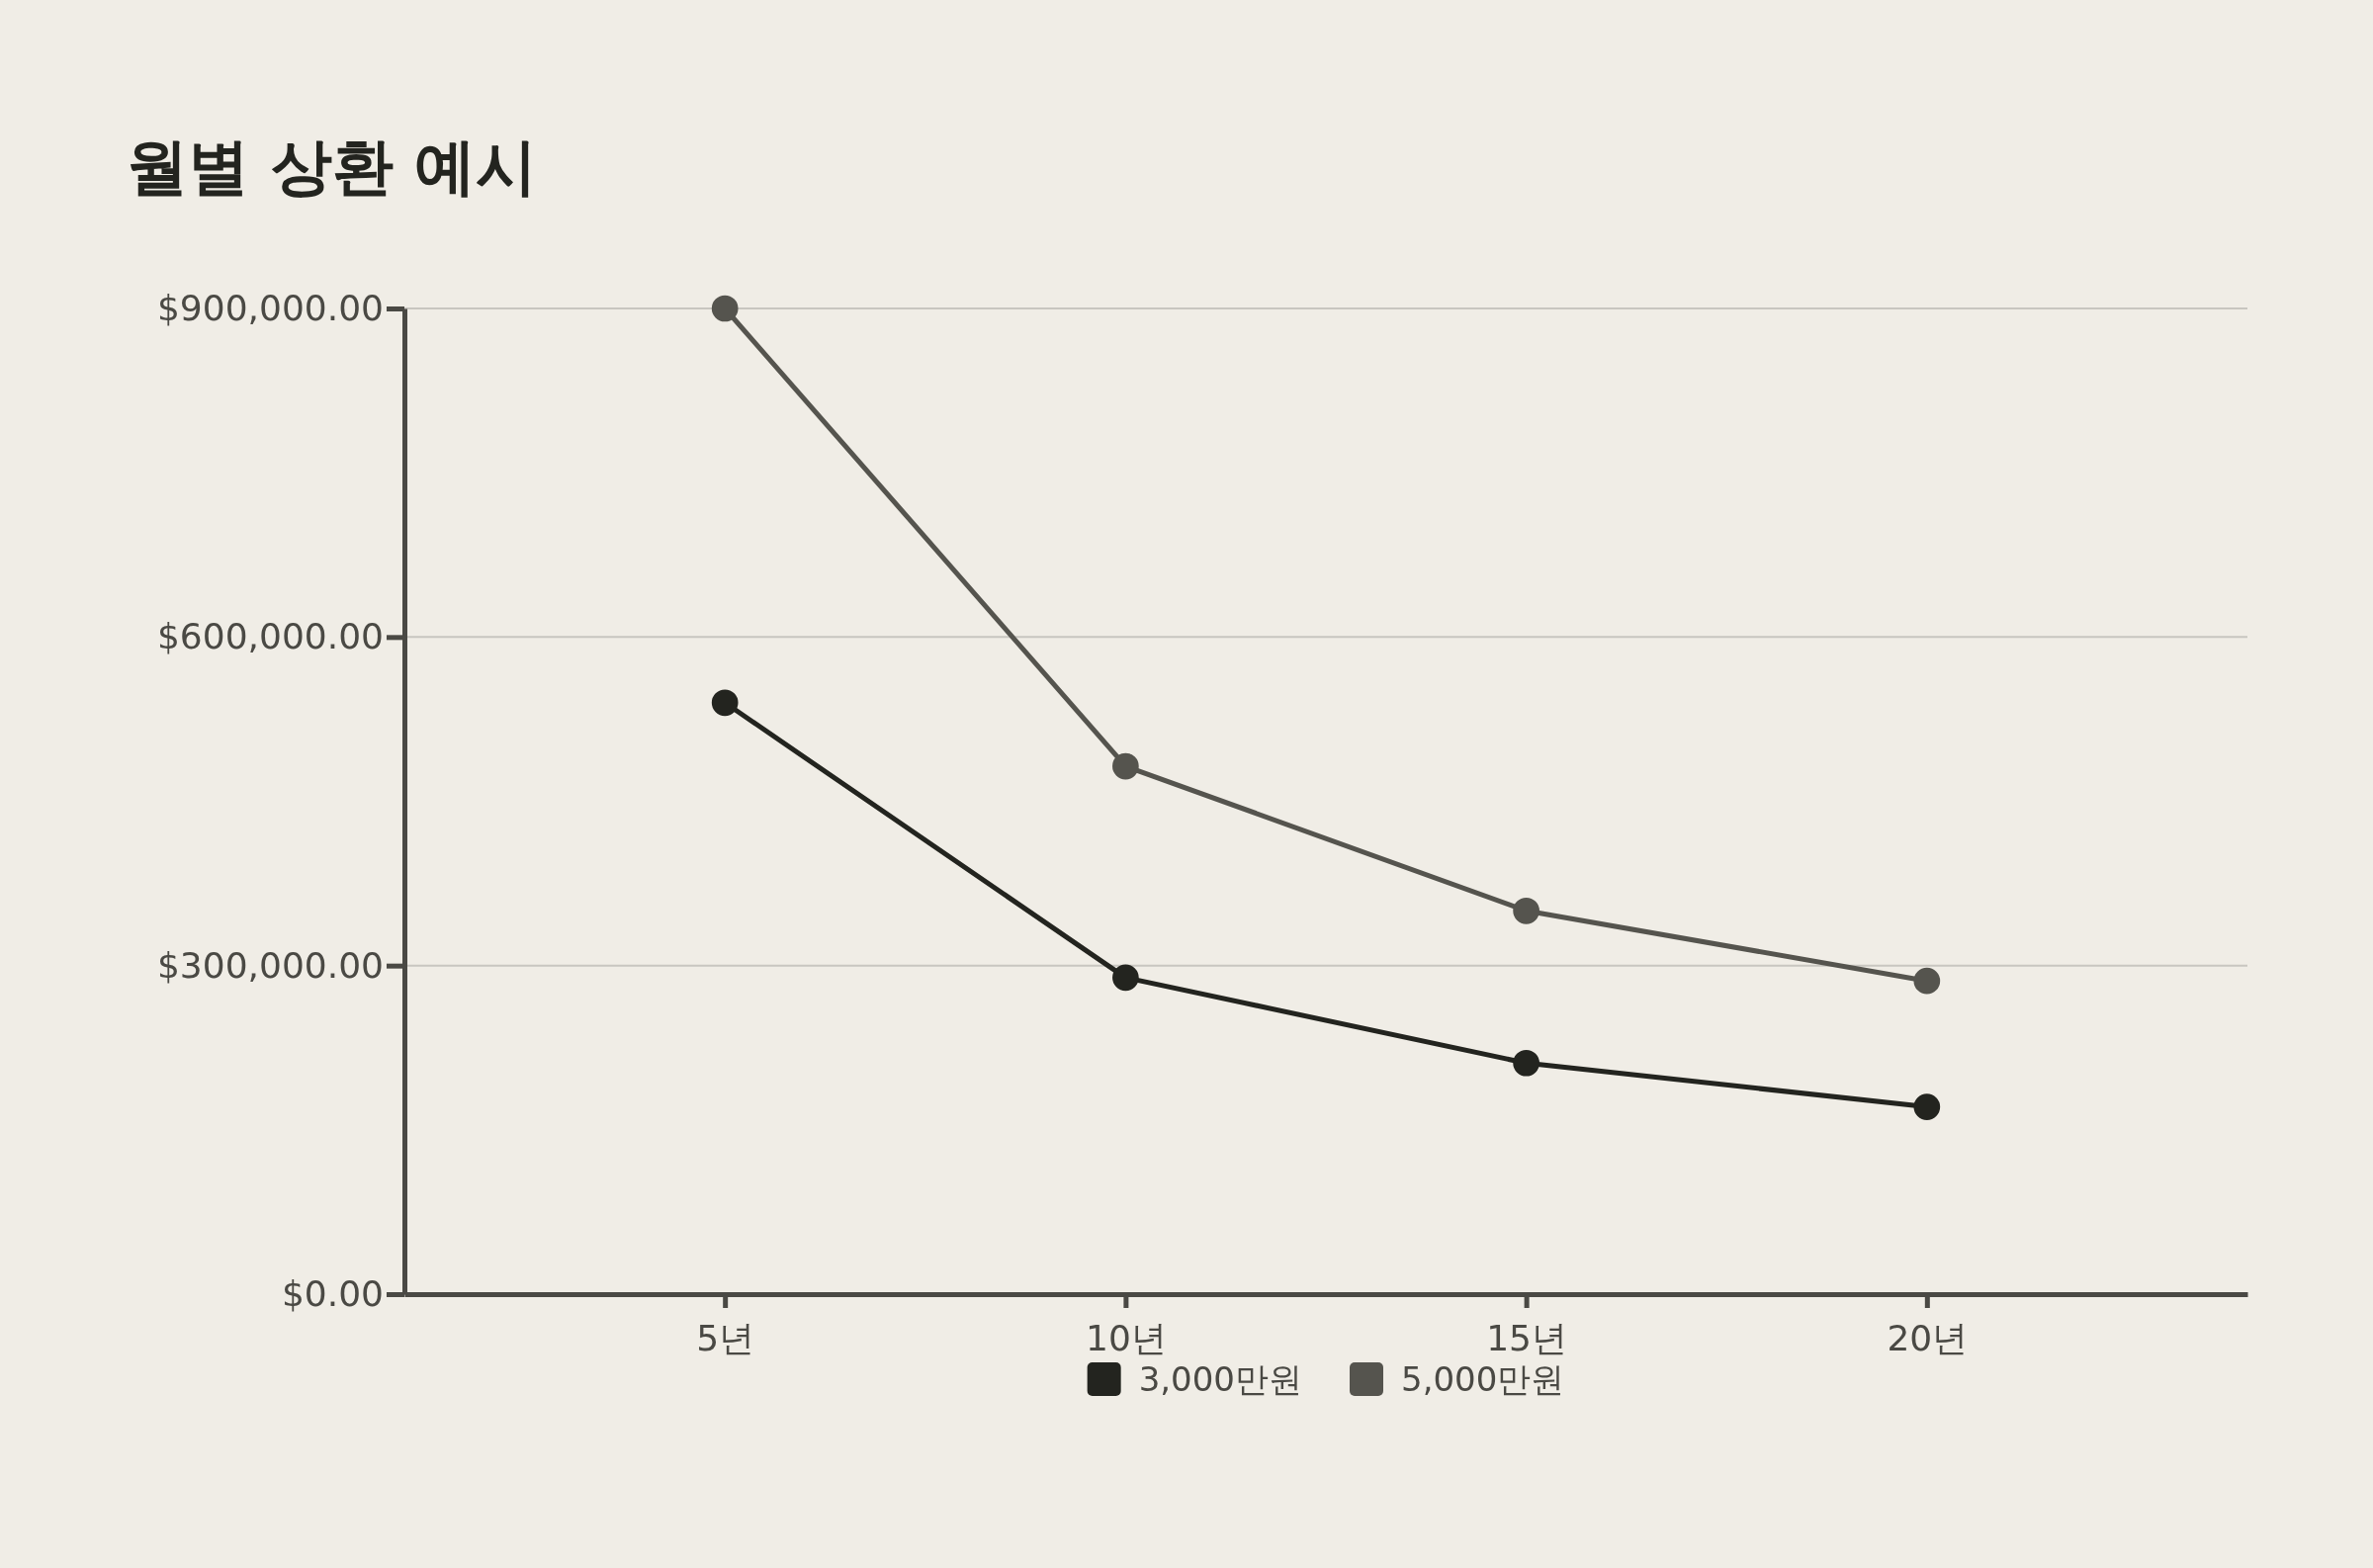 The height and width of the screenshot is (1568, 2373). Describe the element at coordinates (270, 637) in the screenshot. I see `y-tick-label: $600,000.00` at that location.